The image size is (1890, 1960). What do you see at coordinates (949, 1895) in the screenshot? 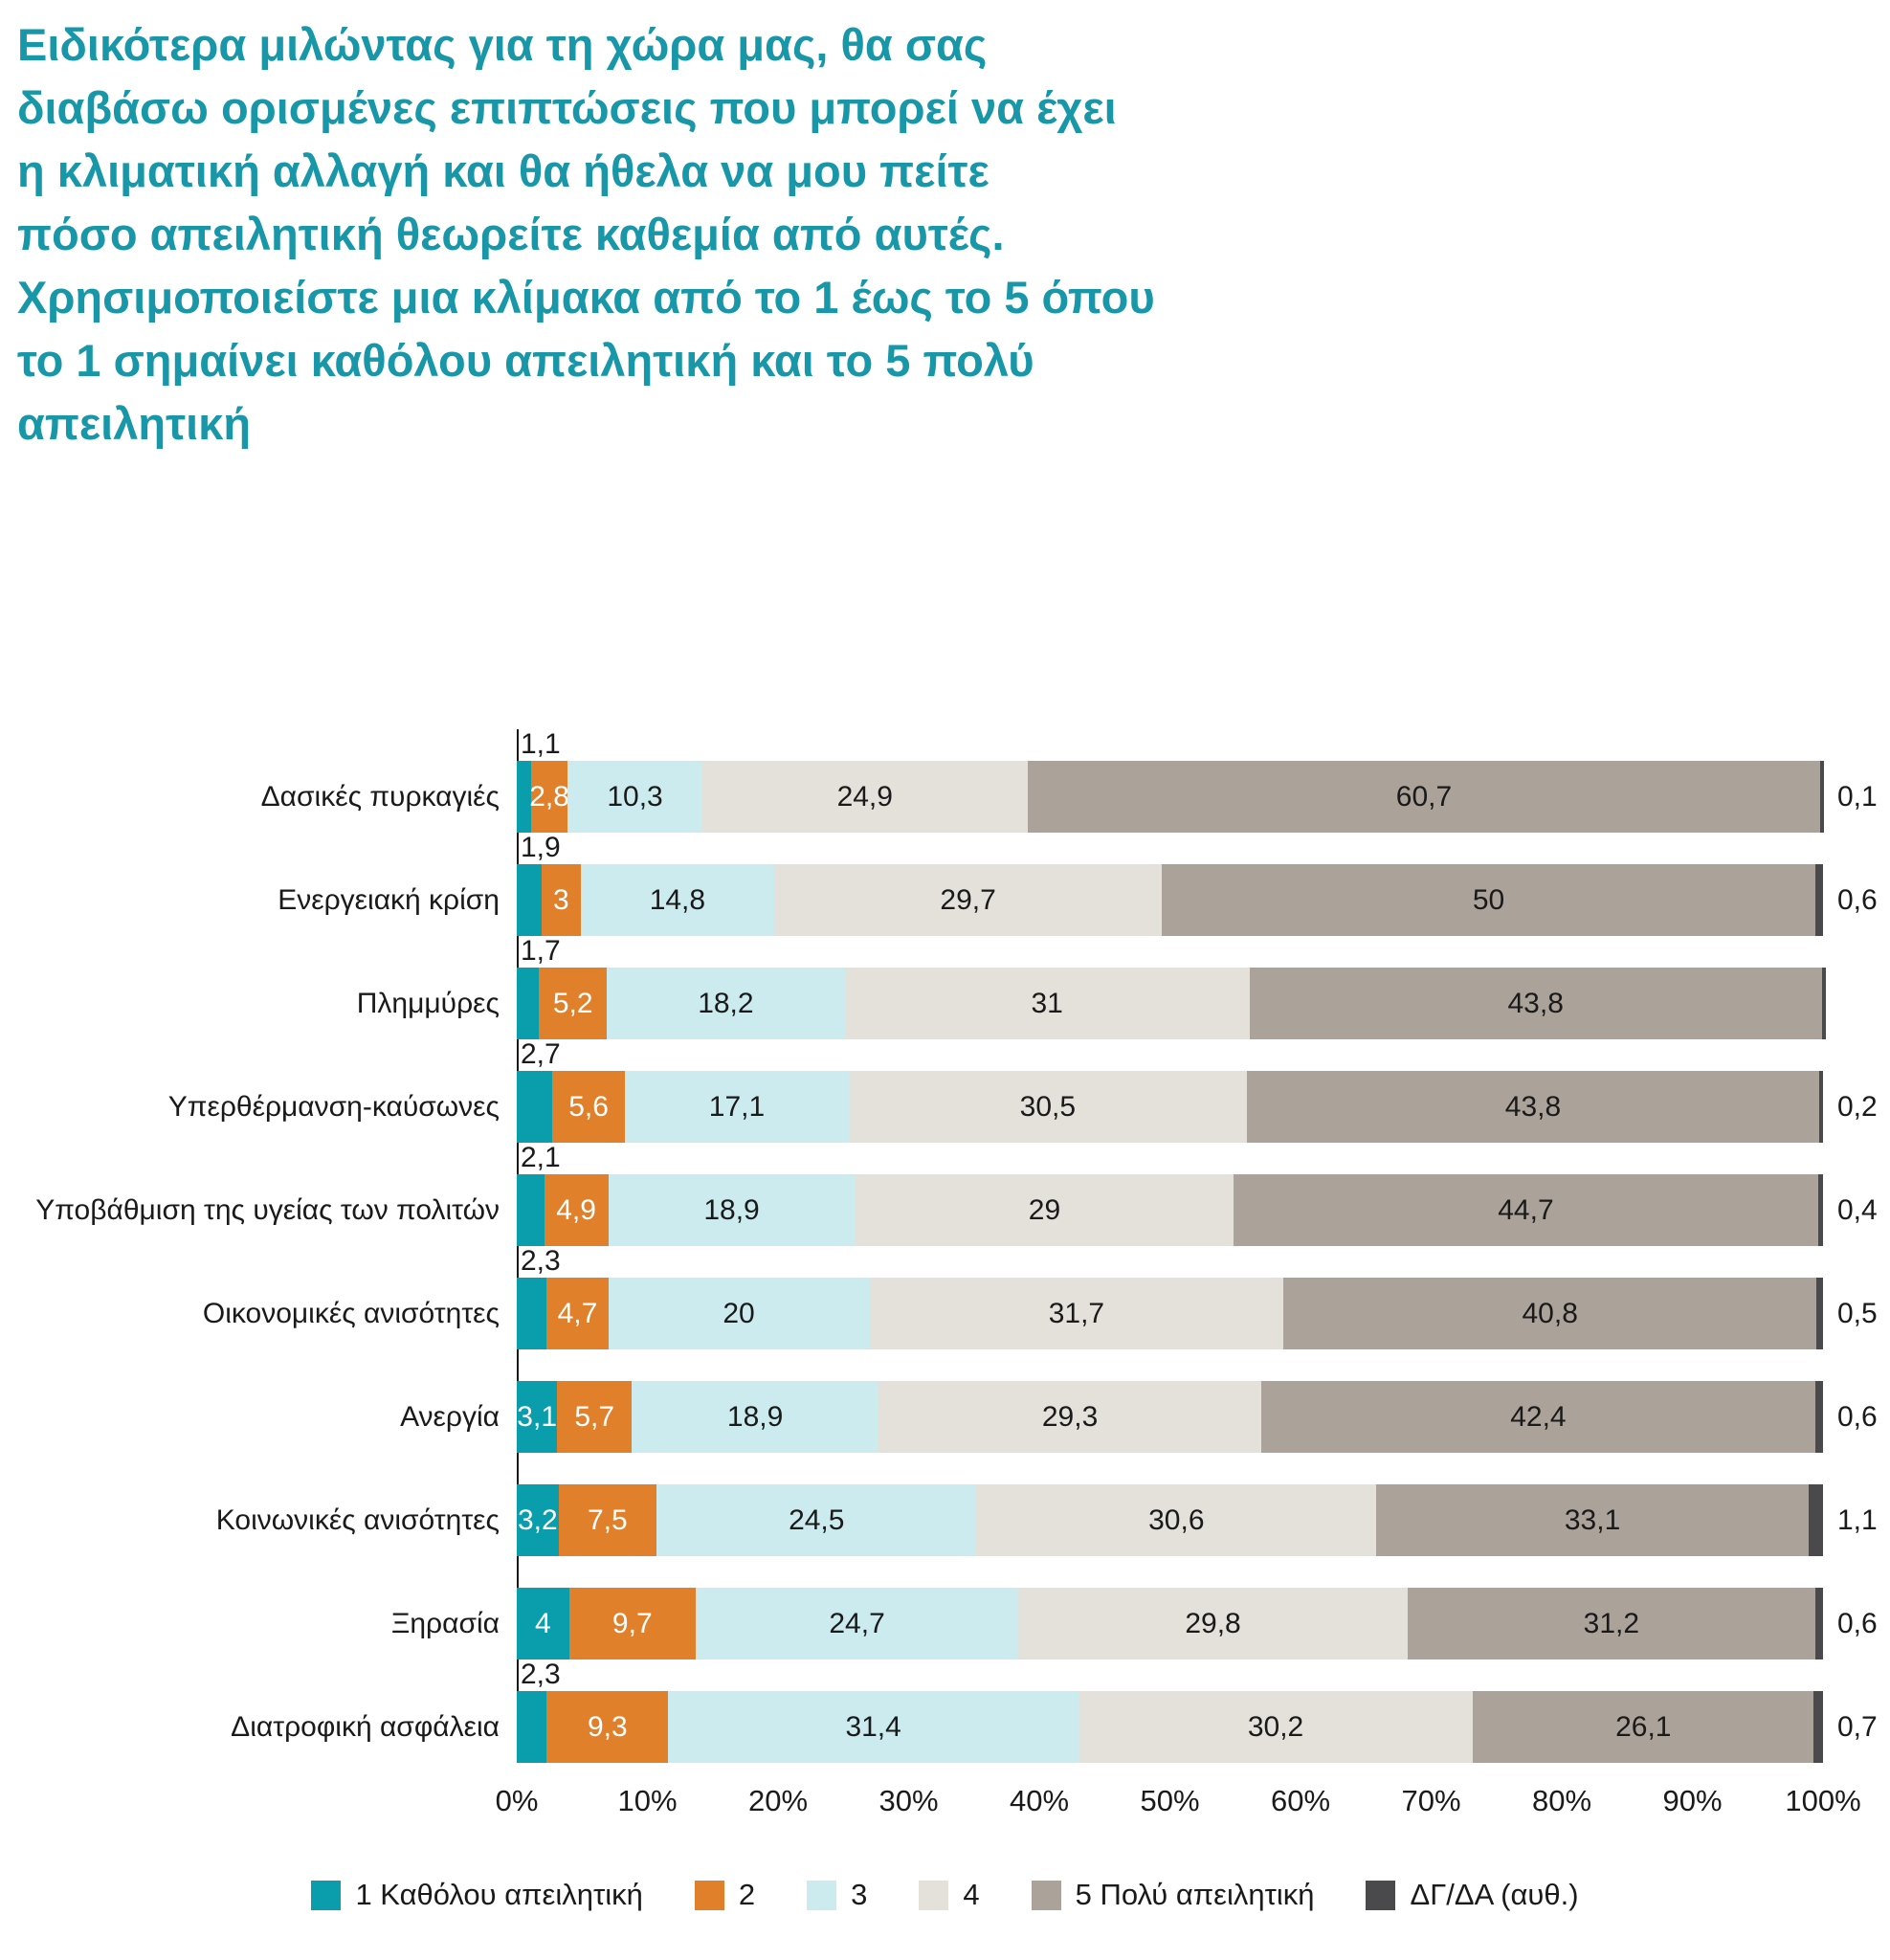
I see `legend-item: 4` at bounding box center [949, 1895].